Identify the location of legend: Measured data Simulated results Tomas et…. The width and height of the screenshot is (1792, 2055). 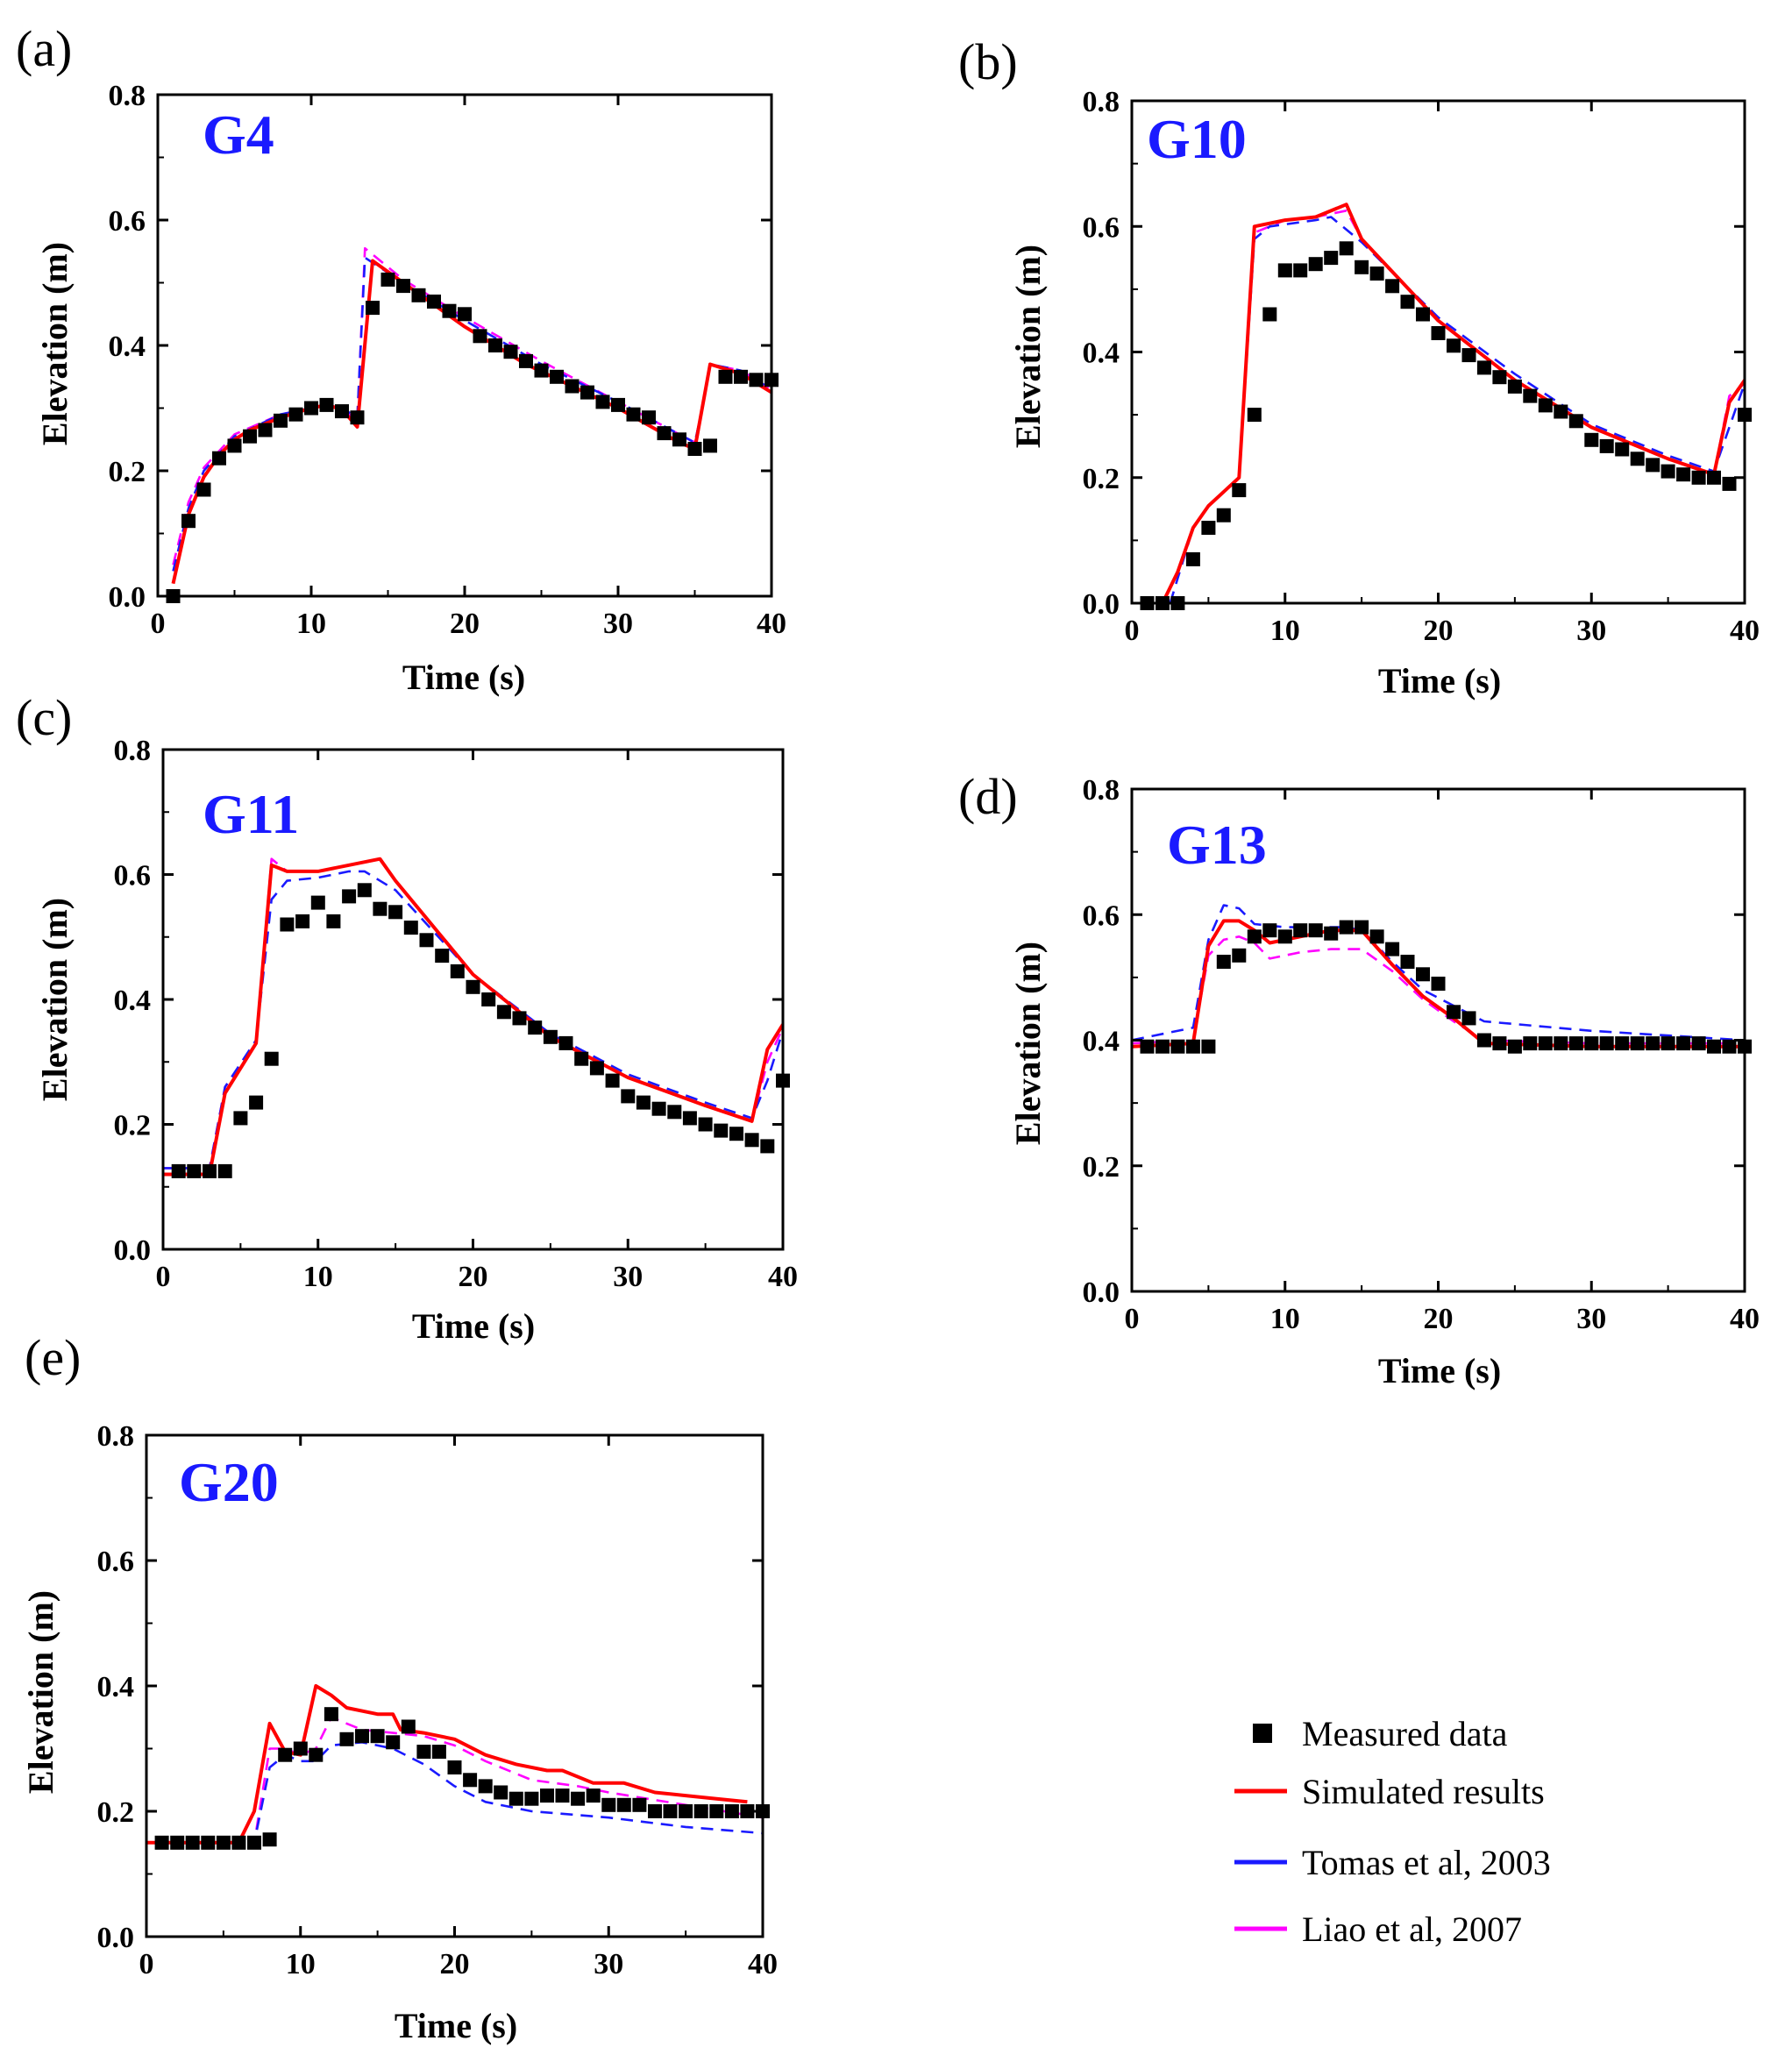
(1392, 1832).